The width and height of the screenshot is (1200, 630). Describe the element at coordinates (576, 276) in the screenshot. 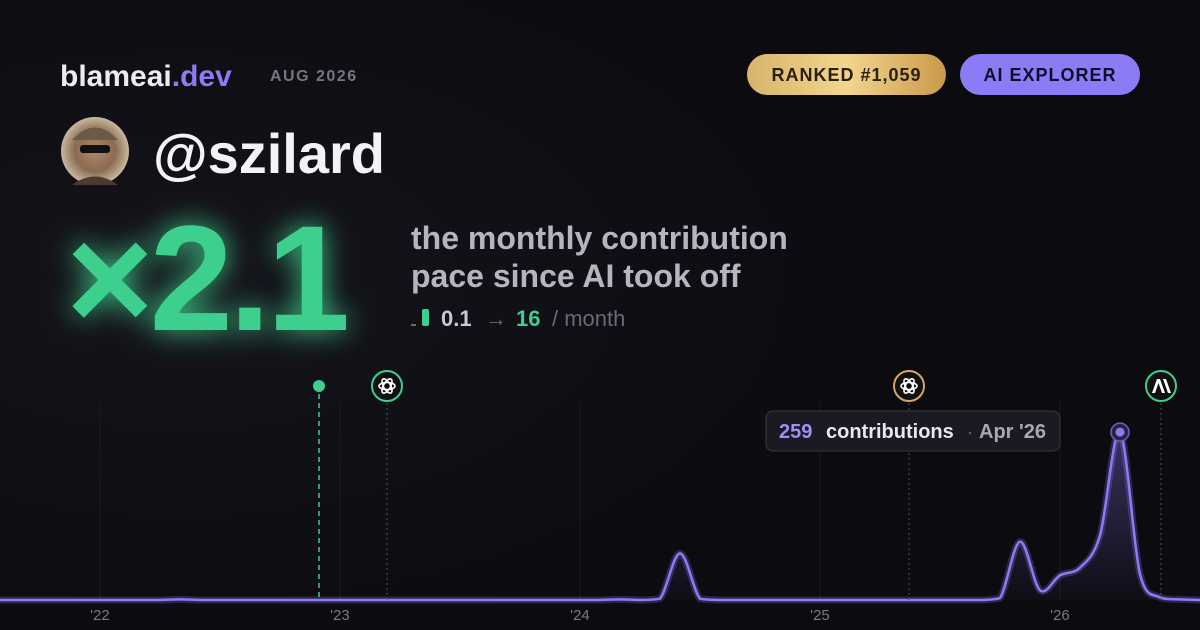

I see `description-line: pace since AI took off` at that location.